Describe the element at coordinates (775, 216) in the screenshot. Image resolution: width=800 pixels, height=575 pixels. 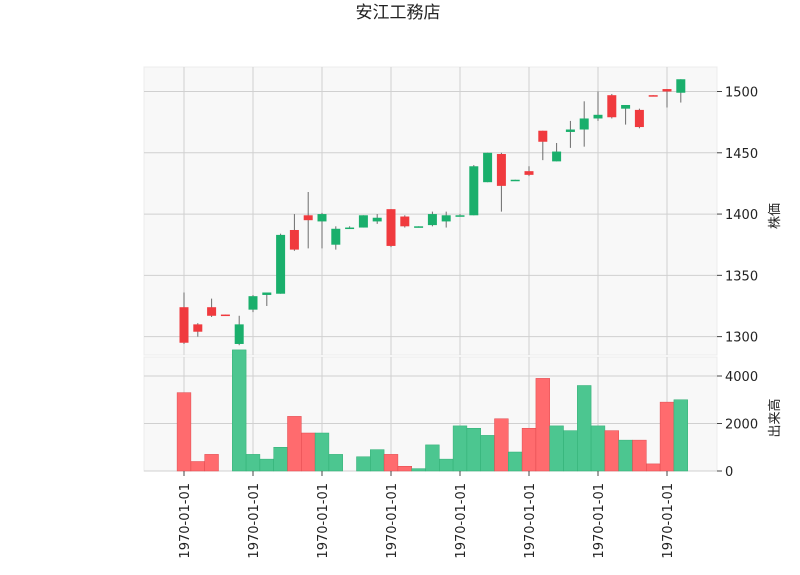
I see `price-axis-label: 株価` at that location.